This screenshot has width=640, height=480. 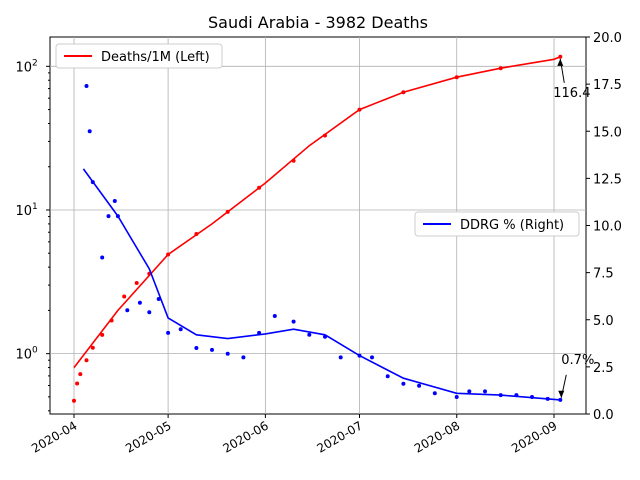 I want to click on annotation-label-deaths: 116.4, so click(x=571, y=93).